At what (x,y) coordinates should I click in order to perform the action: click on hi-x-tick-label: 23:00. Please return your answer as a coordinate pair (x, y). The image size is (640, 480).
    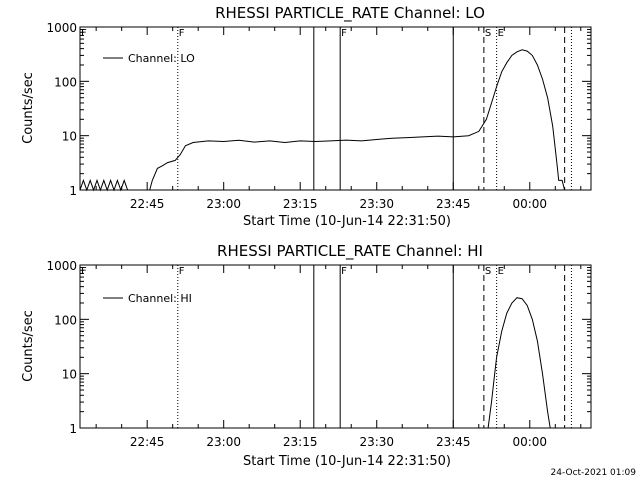
    Looking at the image, I should click on (223, 442).